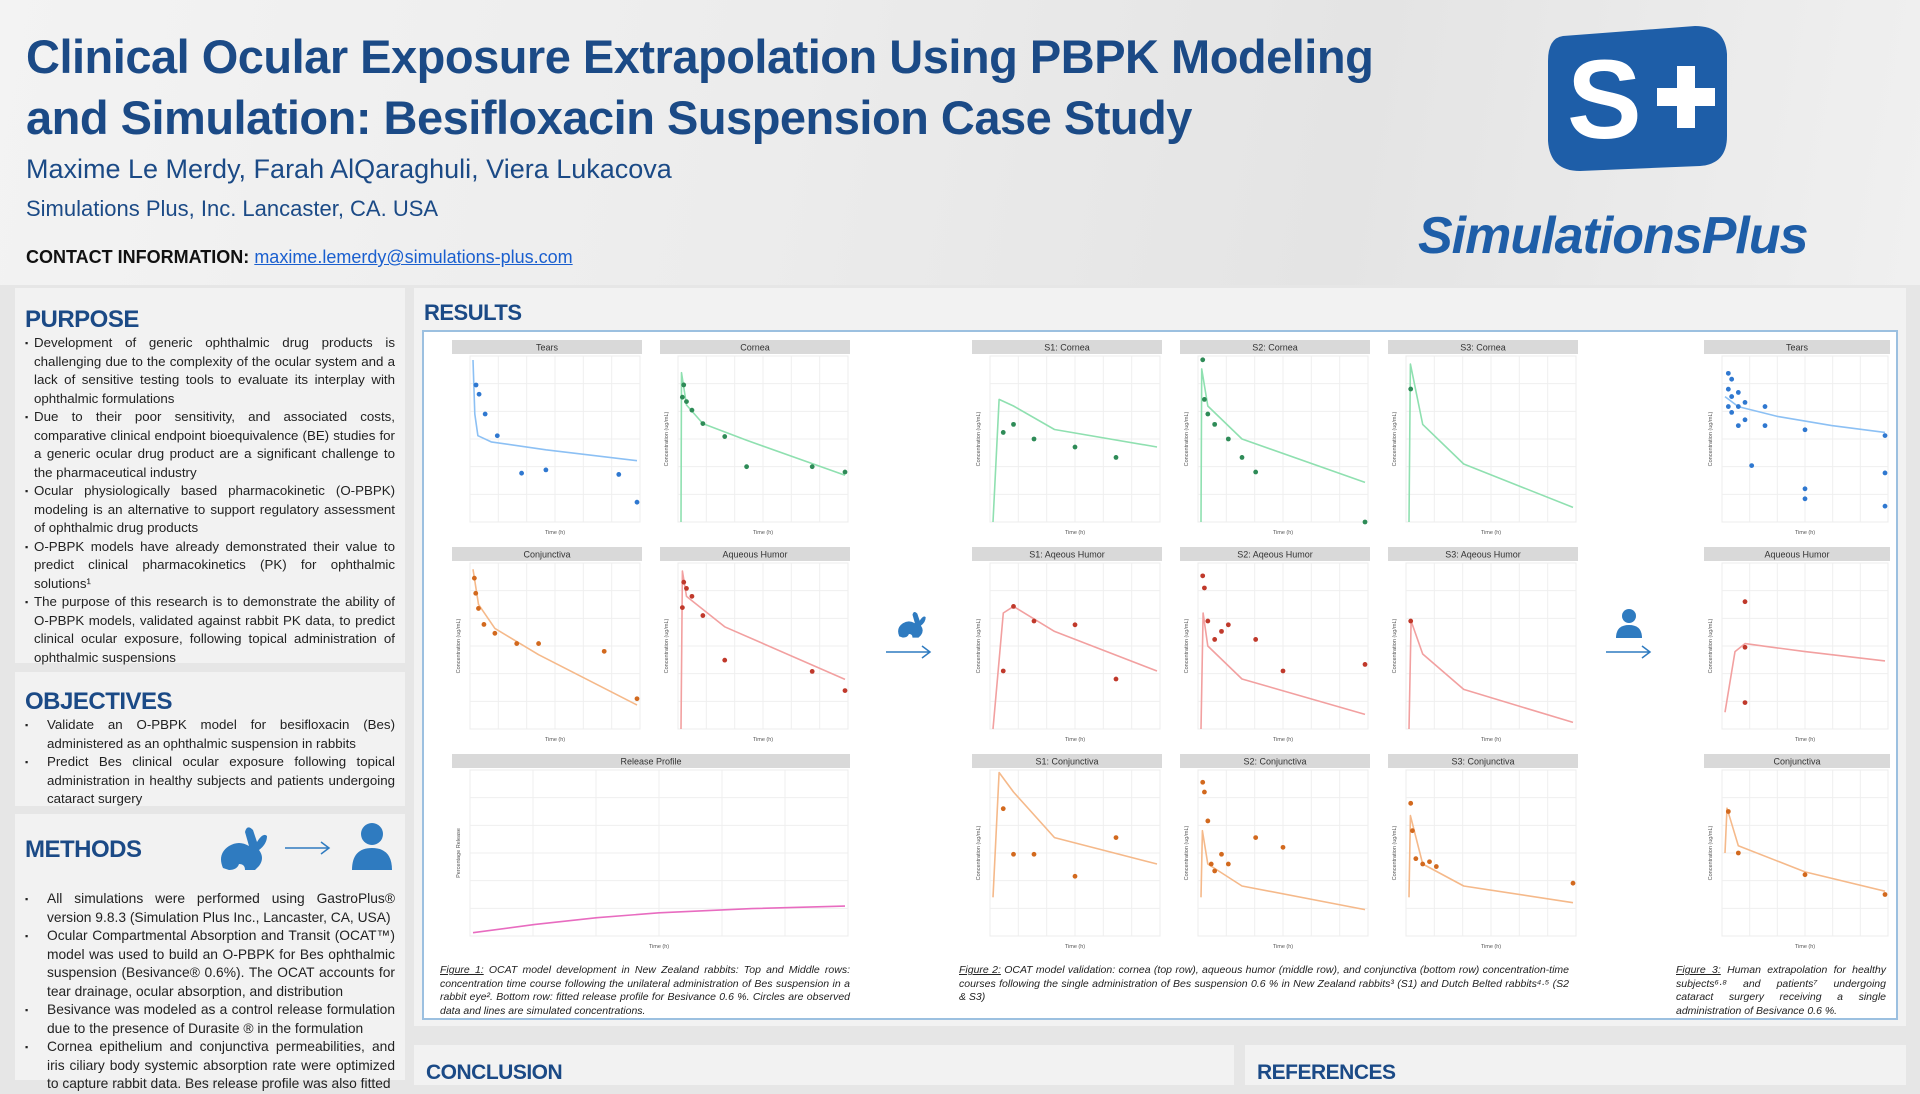 This screenshot has height=1094, width=1920. What do you see at coordinates (1796, 762) in the screenshot?
I see `plot-title: Conjunctiva` at bounding box center [1796, 762].